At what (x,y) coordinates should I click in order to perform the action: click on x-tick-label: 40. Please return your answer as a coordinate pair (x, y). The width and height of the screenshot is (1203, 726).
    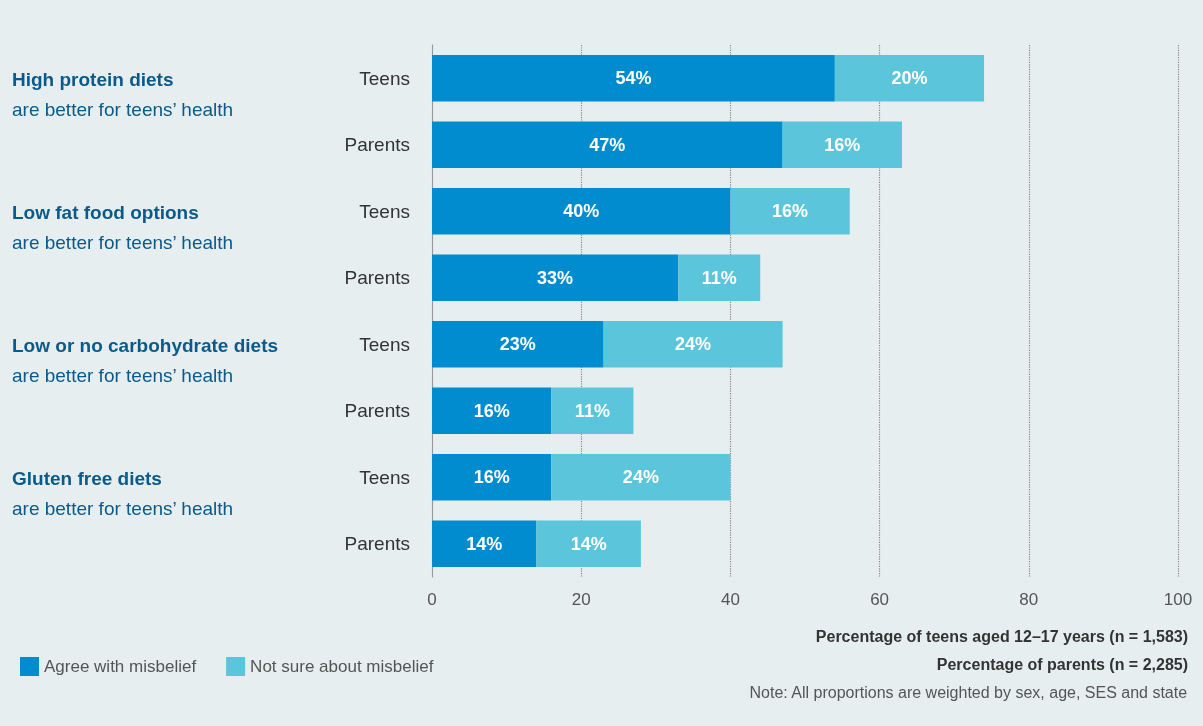
    Looking at the image, I should click on (730, 599).